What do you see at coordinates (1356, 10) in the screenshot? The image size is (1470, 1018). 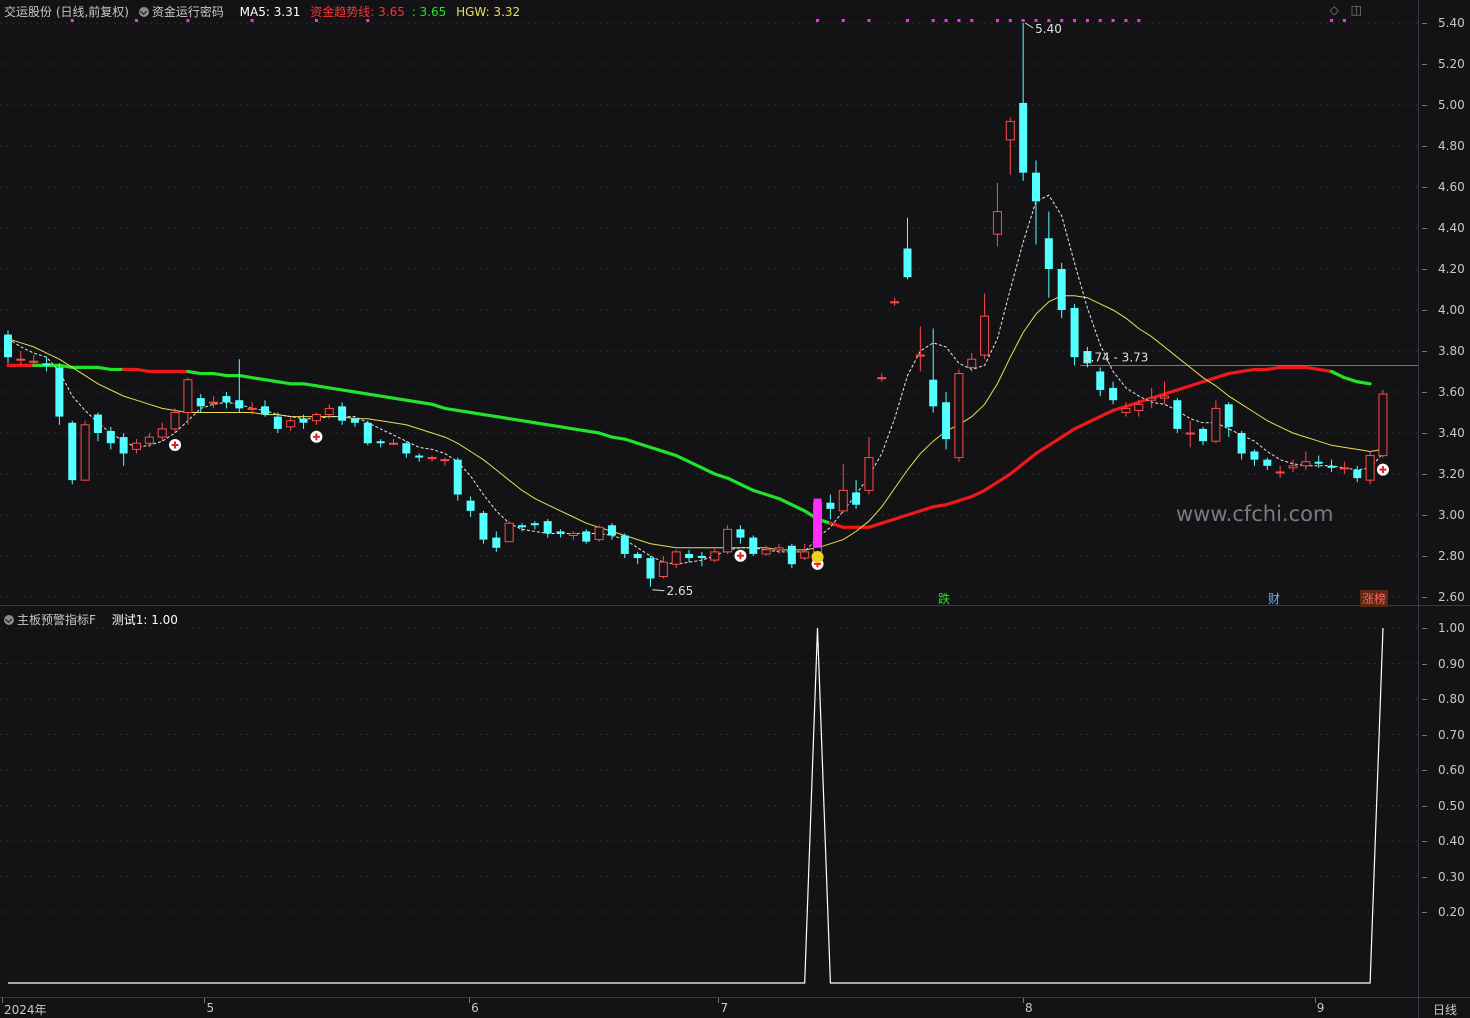 I see `window-icon: ◫` at bounding box center [1356, 10].